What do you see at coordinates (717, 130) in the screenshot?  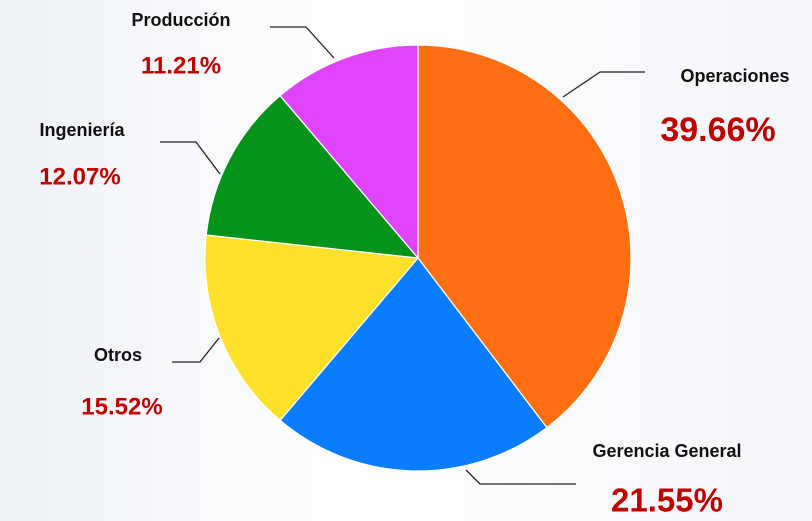 I see `slice-value: 39.66%` at bounding box center [717, 130].